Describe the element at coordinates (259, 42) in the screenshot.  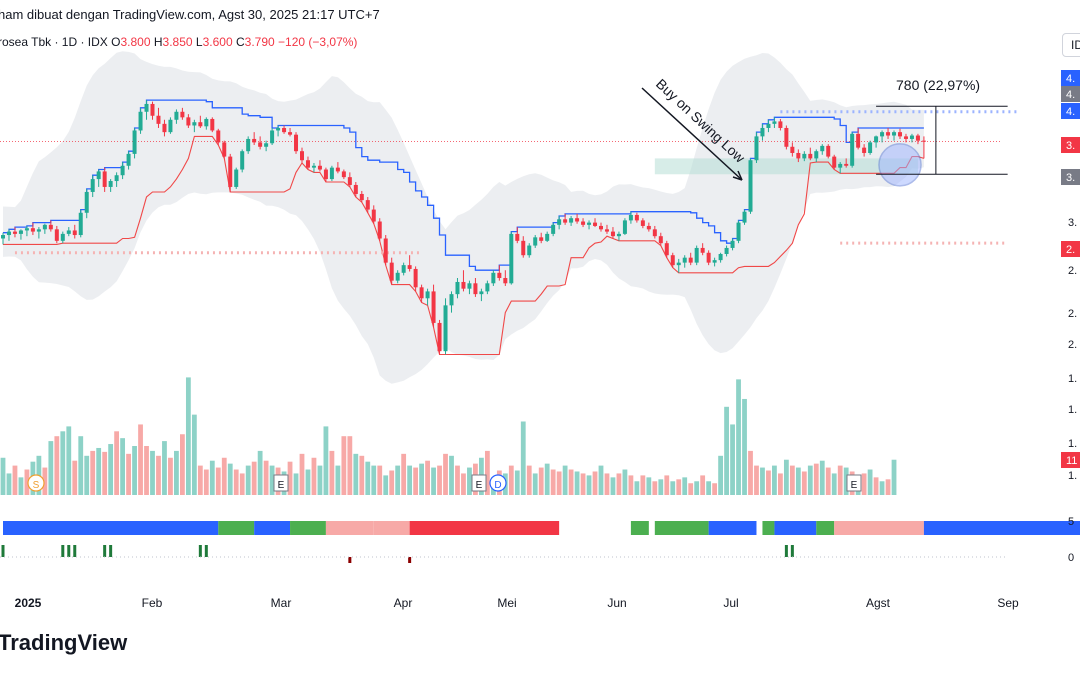
I see `close-value: 3.790` at that location.